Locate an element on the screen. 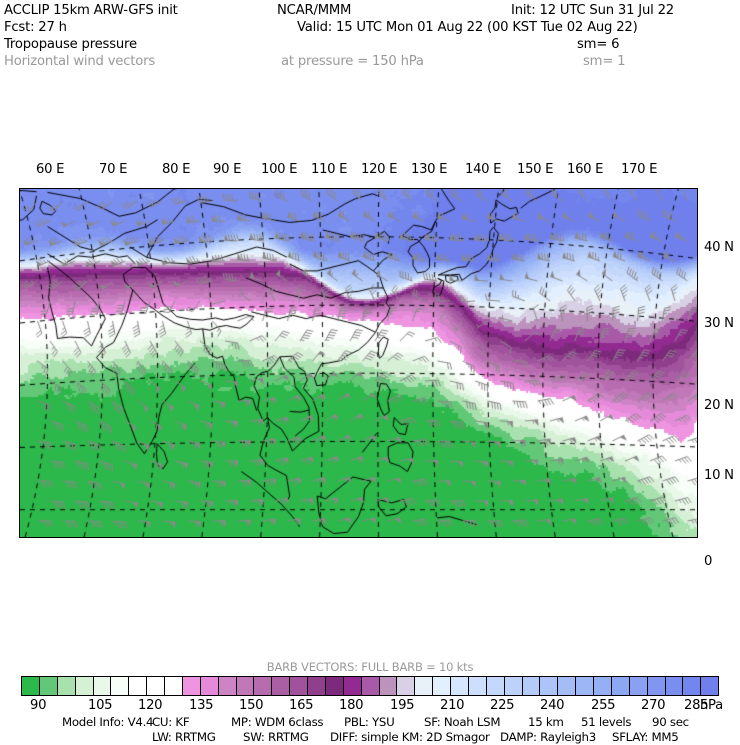 The image size is (740, 745). lon-tick-label: 80 E is located at coordinates (176, 169).